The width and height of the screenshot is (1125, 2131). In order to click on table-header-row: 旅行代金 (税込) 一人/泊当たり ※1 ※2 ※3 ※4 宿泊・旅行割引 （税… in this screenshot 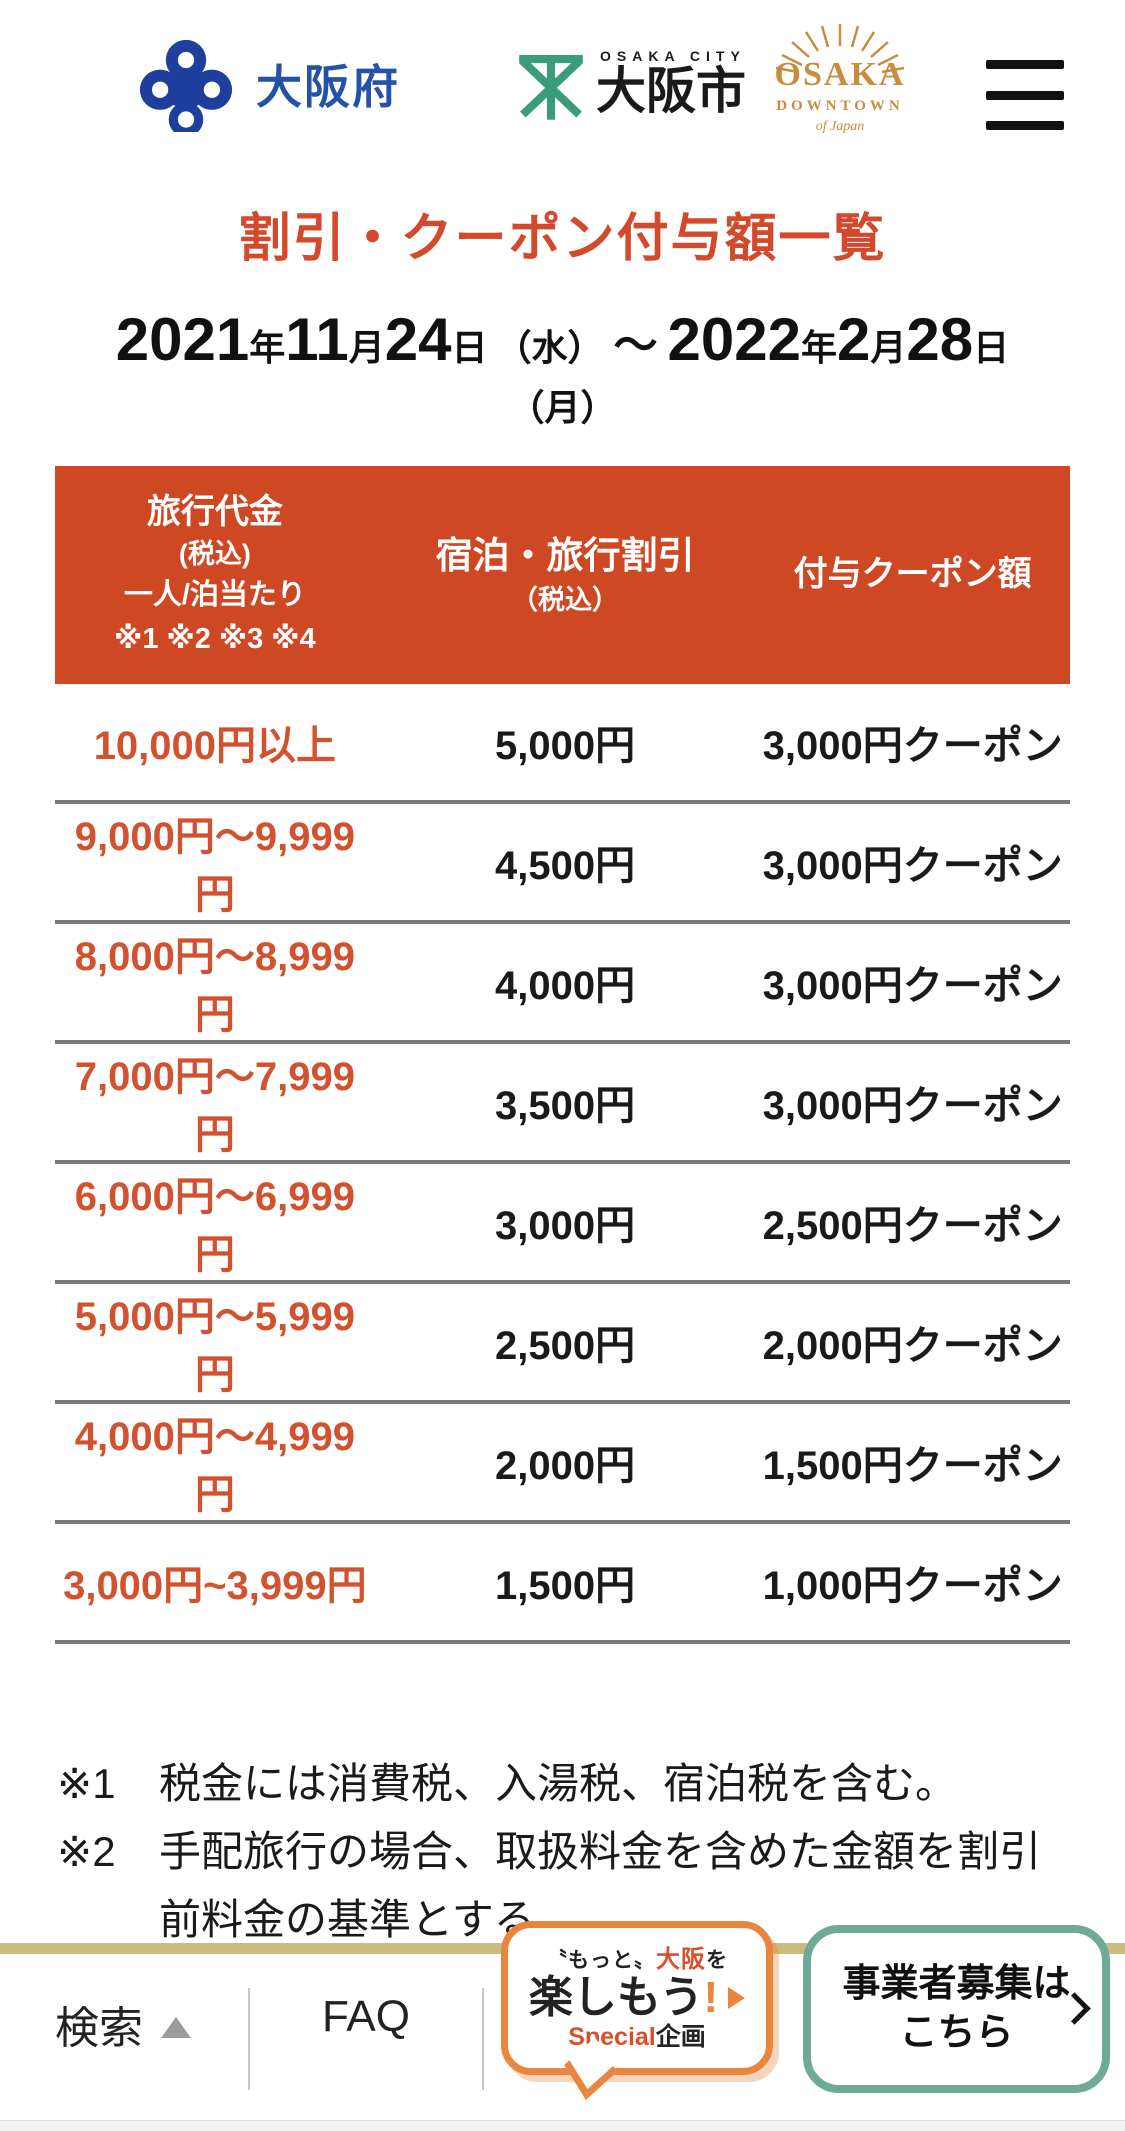, I will do `click(562, 575)`.